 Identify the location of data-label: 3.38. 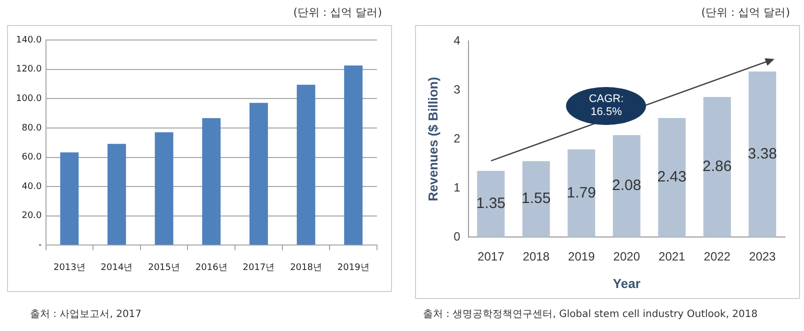
(762, 153).